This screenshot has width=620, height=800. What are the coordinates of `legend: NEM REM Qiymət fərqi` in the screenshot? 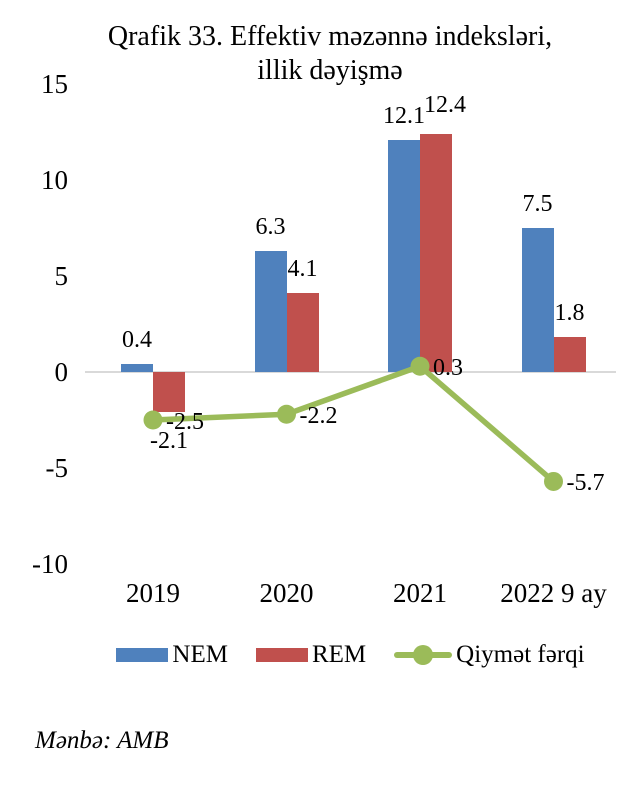 It's located at (350, 655).